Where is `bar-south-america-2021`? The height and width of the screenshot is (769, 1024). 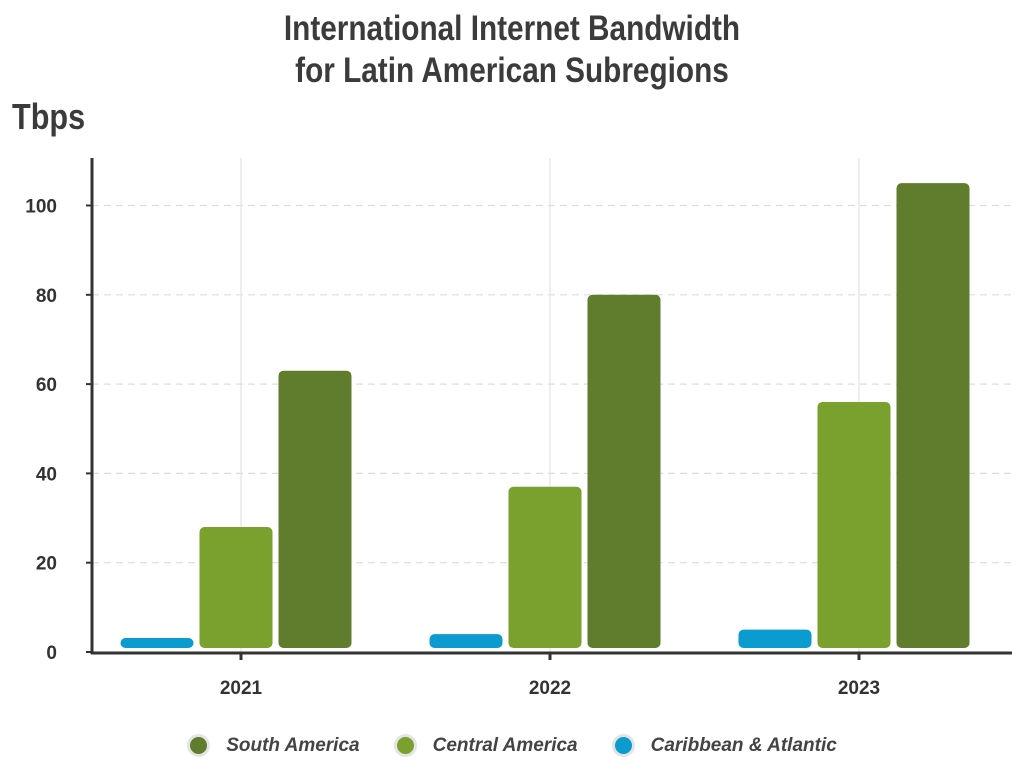
bar-south-america-2021 is located at coordinates (315, 509).